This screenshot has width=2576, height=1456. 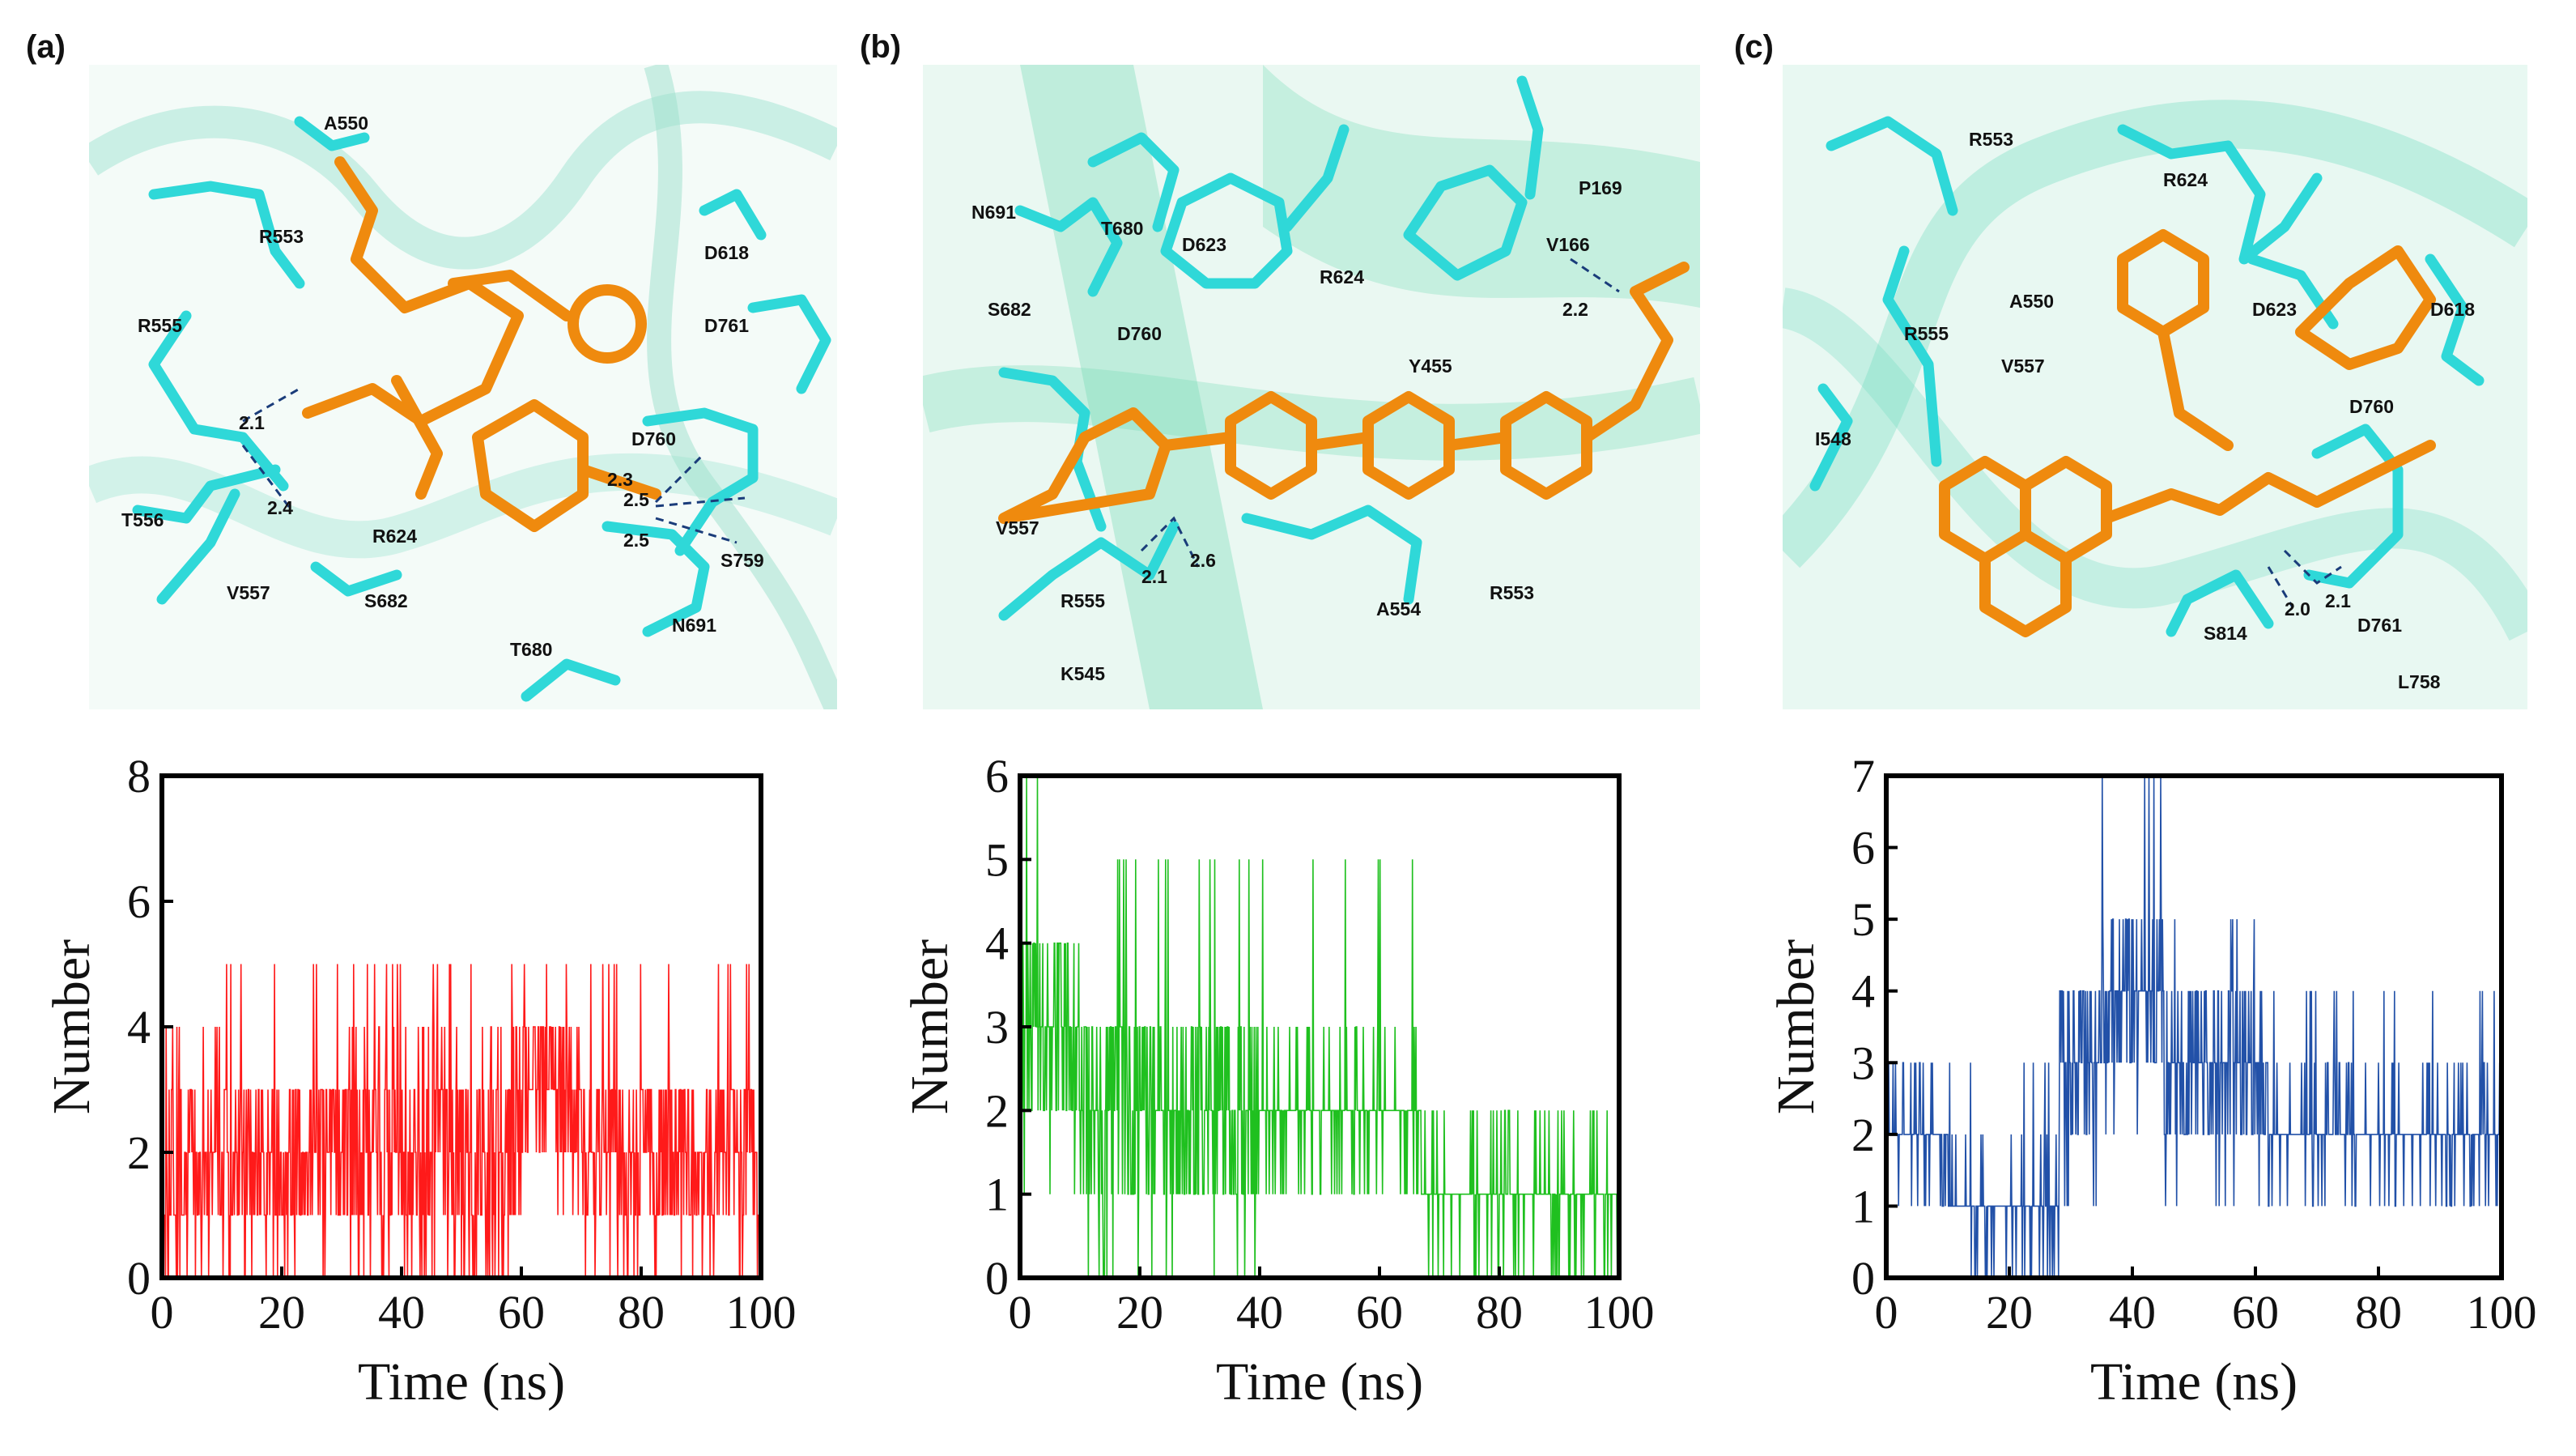 I want to click on hbond-distance: 2.6, so click(x=1203, y=560).